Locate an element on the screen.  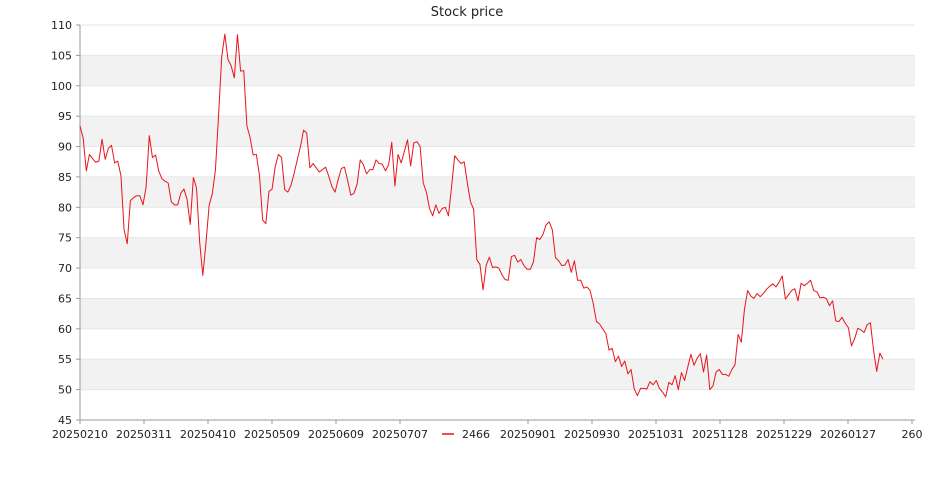
y-tick-label: 85 is located at coordinates (65, 177).